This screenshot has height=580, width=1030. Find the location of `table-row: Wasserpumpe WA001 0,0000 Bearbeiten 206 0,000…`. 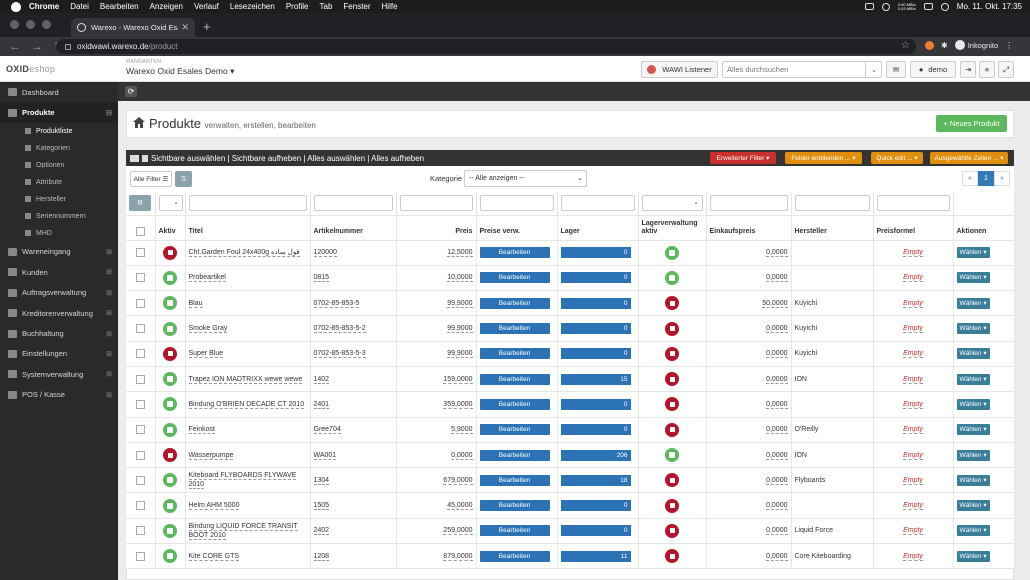

table-row: Wasserpumpe WA001 0,0000 Bearbeiten 206 0,000… is located at coordinates (570, 455).